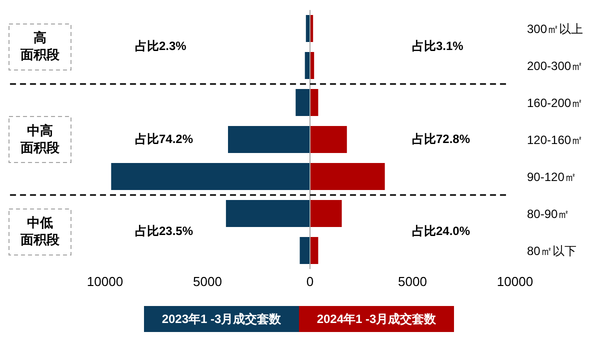  What do you see at coordinates (551, 177) in the screenshot?
I see `y-tick-label: 90-120㎡` at bounding box center [551, 177].